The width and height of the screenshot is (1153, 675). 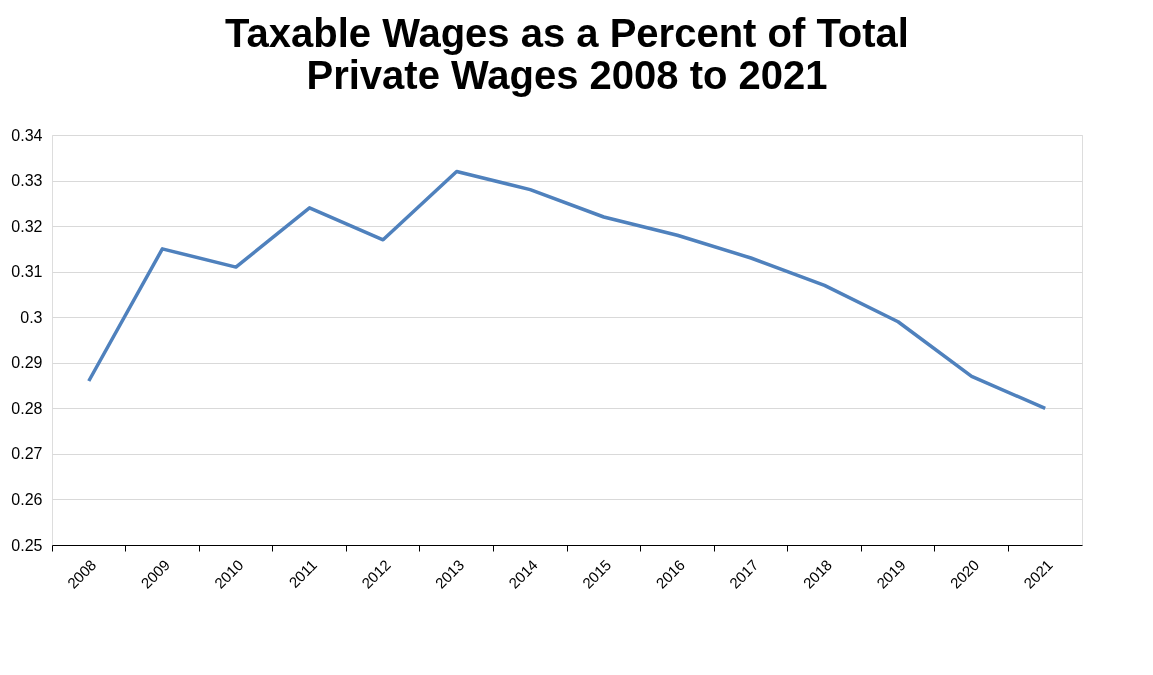 What do you see at coordinates (27, 545) in the screenshot?
I see `y-tick-label: 0.25` at bounding box center [27, 545].